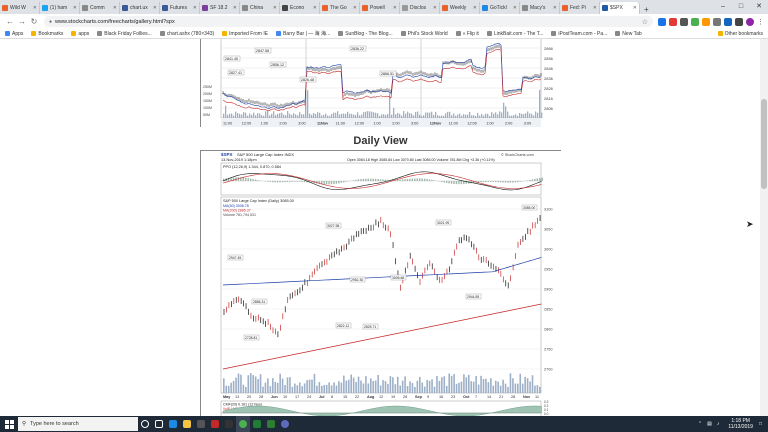 Image resolution: width=768 pixels, height=432 pixels. Describe the element at coordinates (60, 8) in the screenshot. I see `browser-tab: (1) ham ✕` at that location.